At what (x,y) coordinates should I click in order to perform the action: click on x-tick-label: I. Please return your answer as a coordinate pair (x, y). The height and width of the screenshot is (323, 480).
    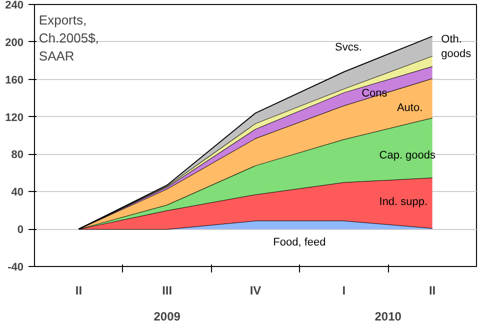
    Looking at the image, I should click on (344, 291).